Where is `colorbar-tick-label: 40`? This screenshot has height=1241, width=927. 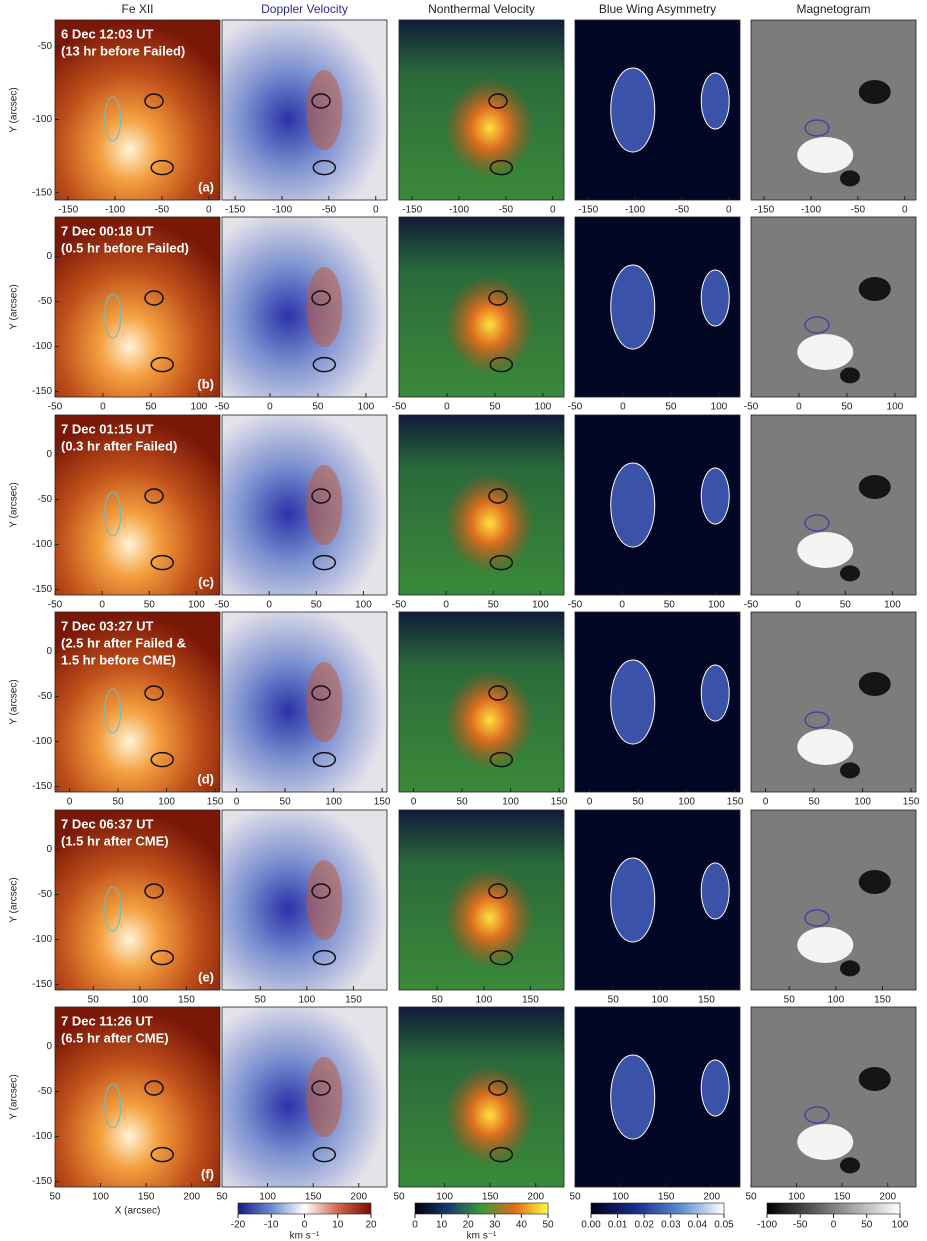
colorbar-tick-label: 40 is located at coordinates (522, 1225).